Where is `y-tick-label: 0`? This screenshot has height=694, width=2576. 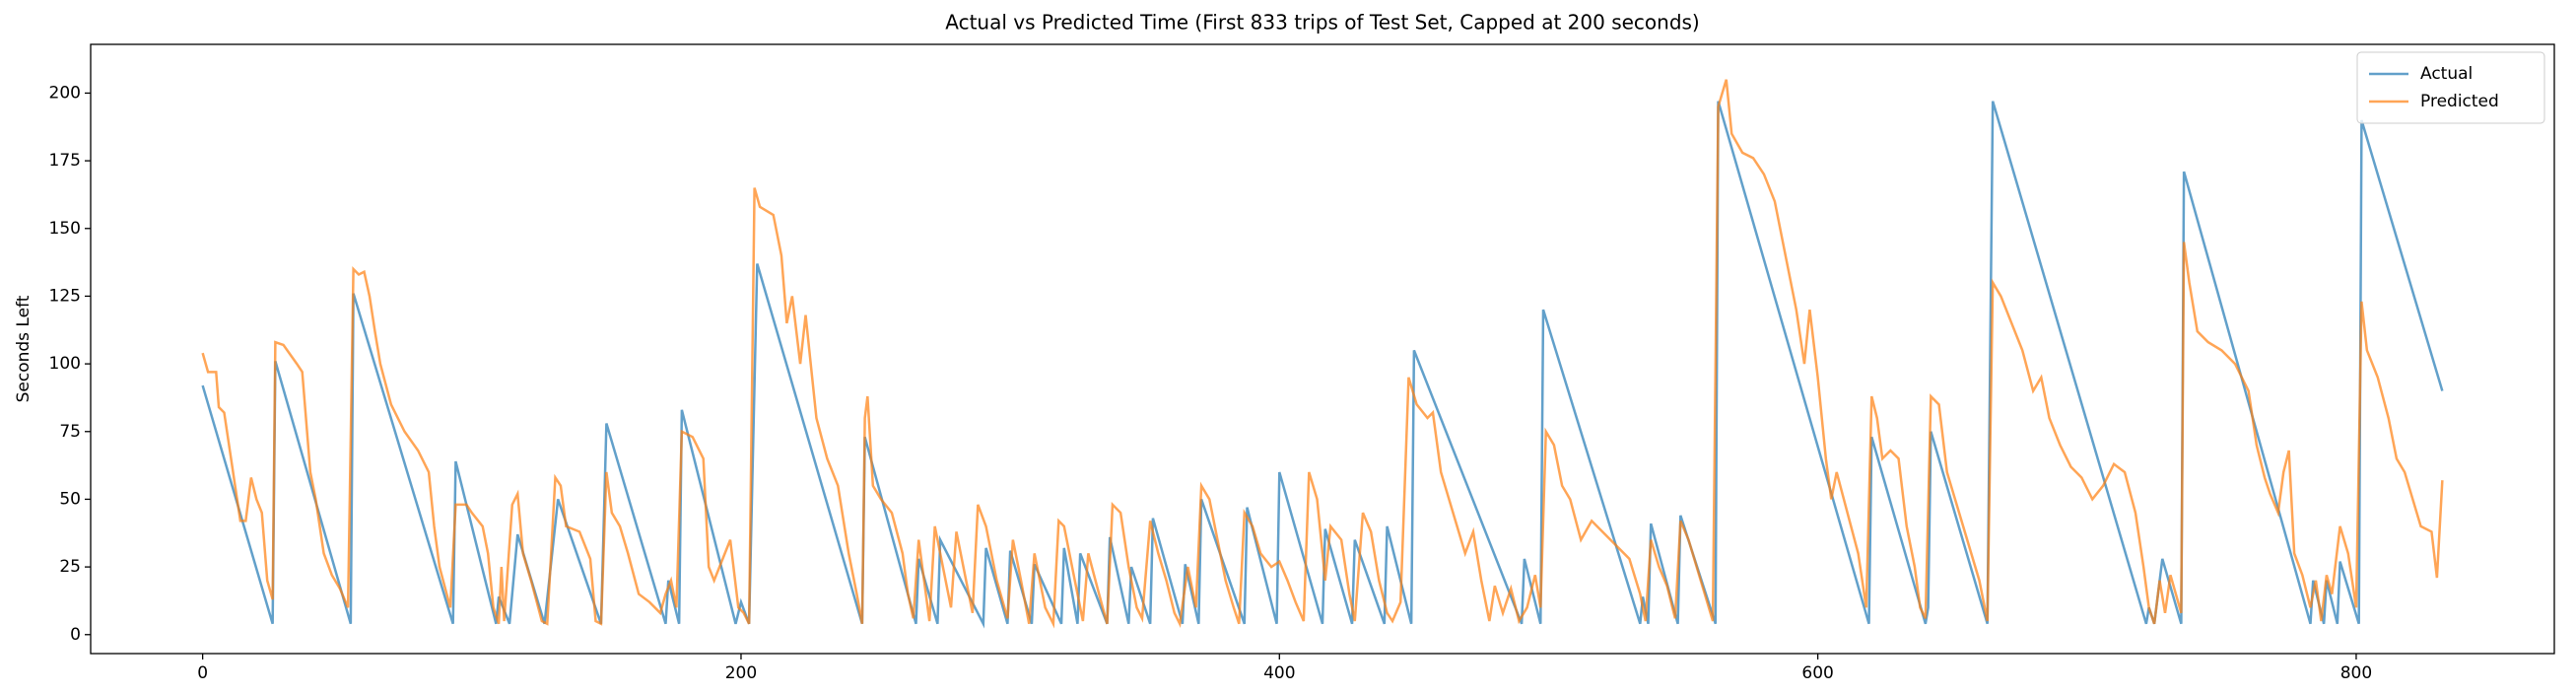 y-tick-label: 0 is located at coordinates (75, 635).